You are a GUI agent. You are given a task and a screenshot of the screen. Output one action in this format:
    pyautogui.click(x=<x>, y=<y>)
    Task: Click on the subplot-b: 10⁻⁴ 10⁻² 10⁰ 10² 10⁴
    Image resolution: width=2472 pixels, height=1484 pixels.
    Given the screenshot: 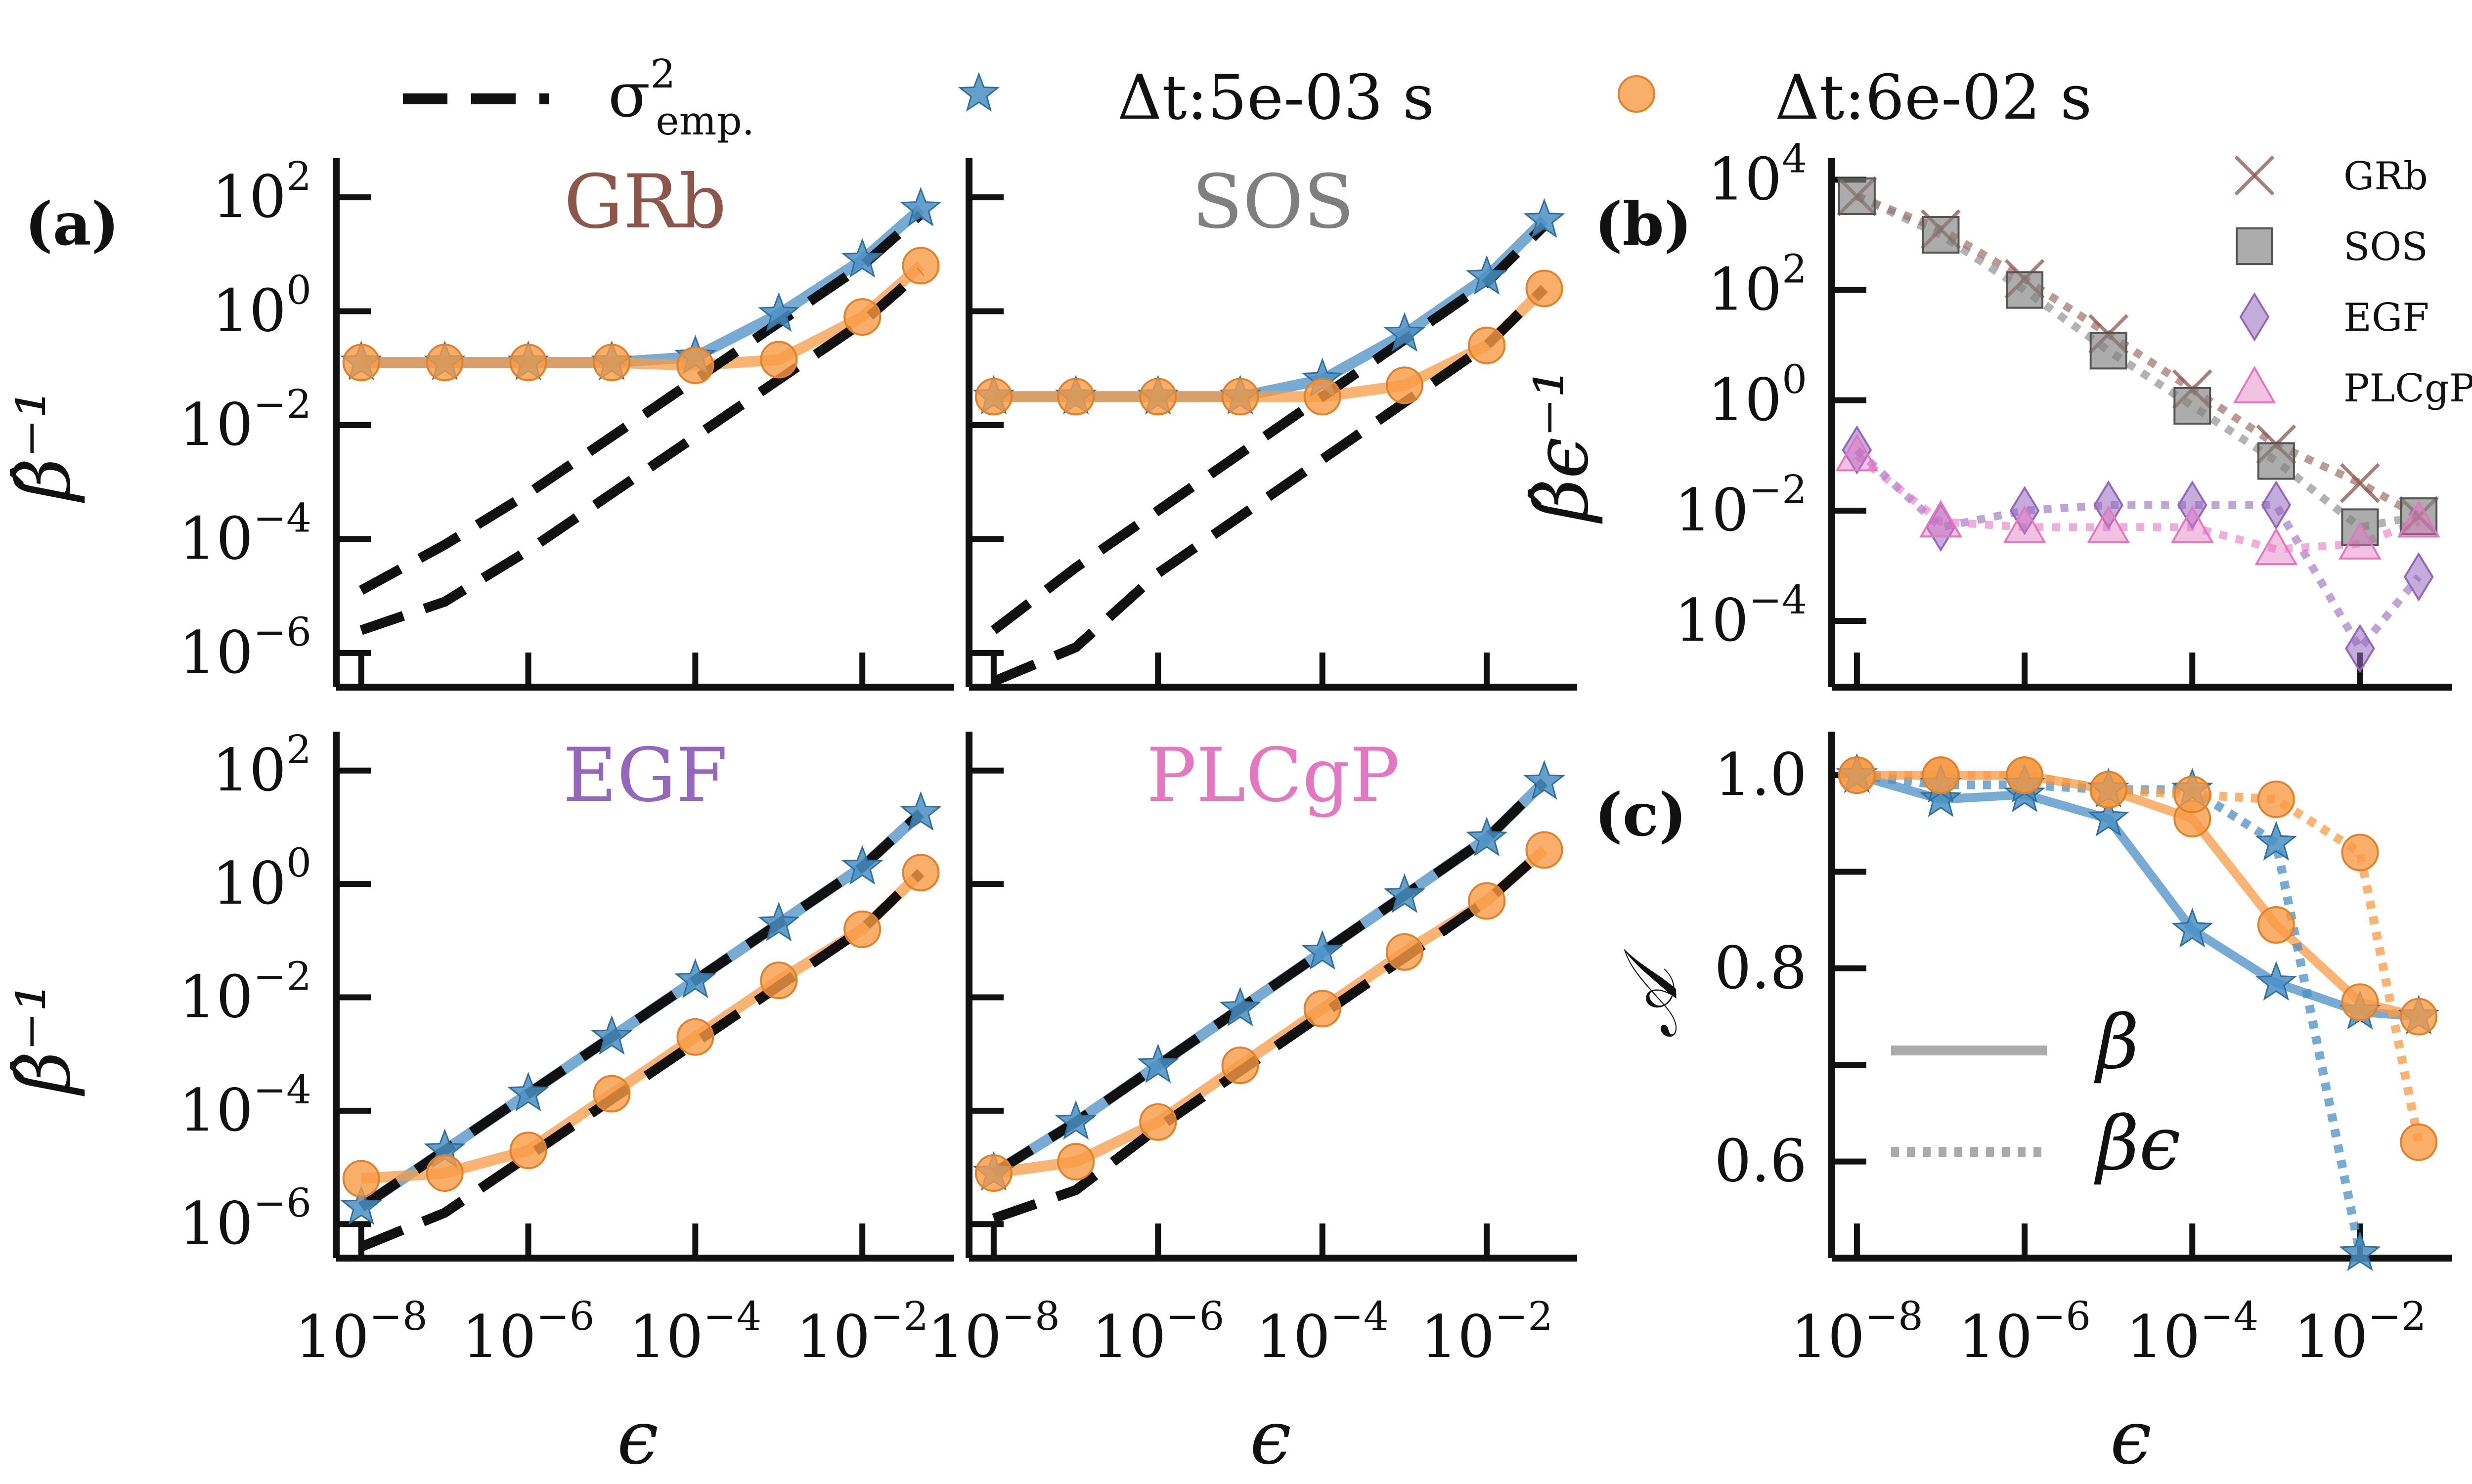 What is the action you would take?
    pyautogui.click(x=2063, y=413)
    